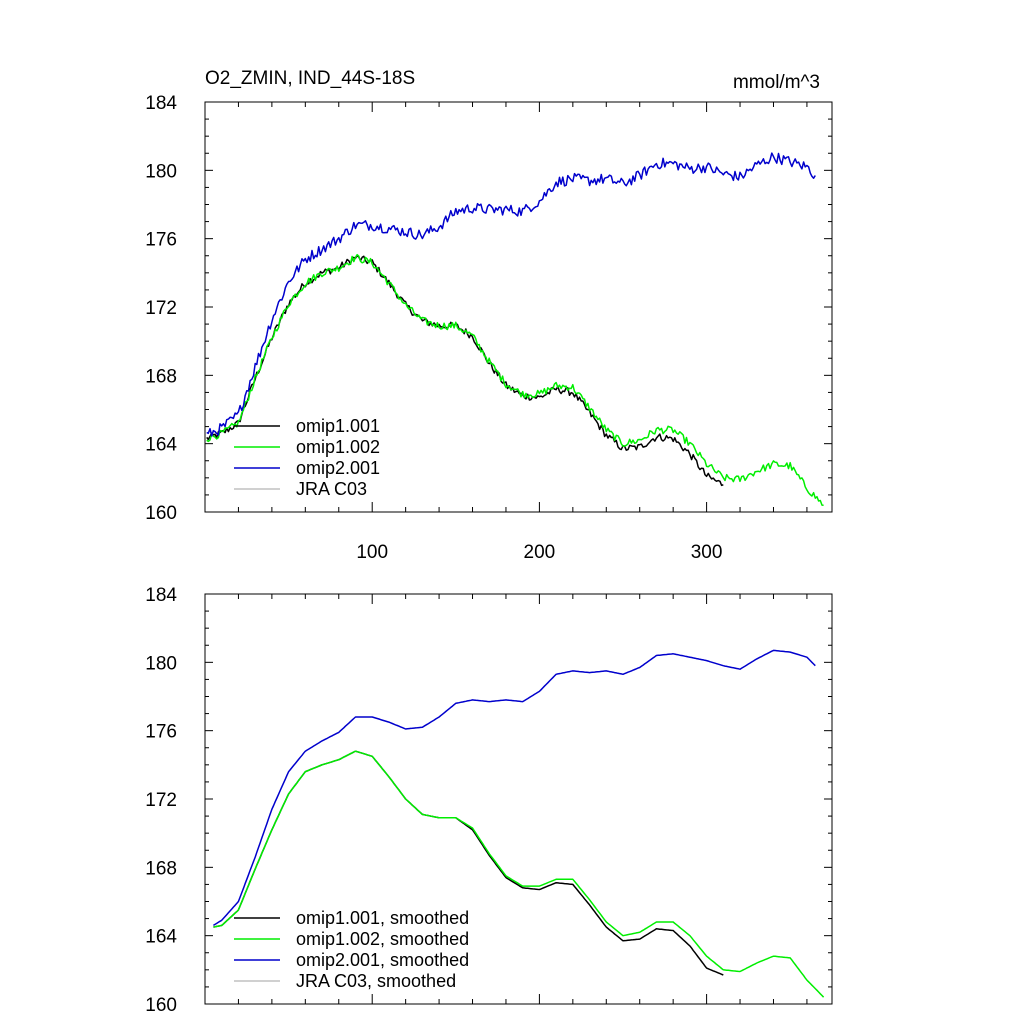 This screenshot has width=1024, height=1024. Describe the element at coordinates (338, 426) in the screenshot. I see `legend-entry: omip1.001` at that location.